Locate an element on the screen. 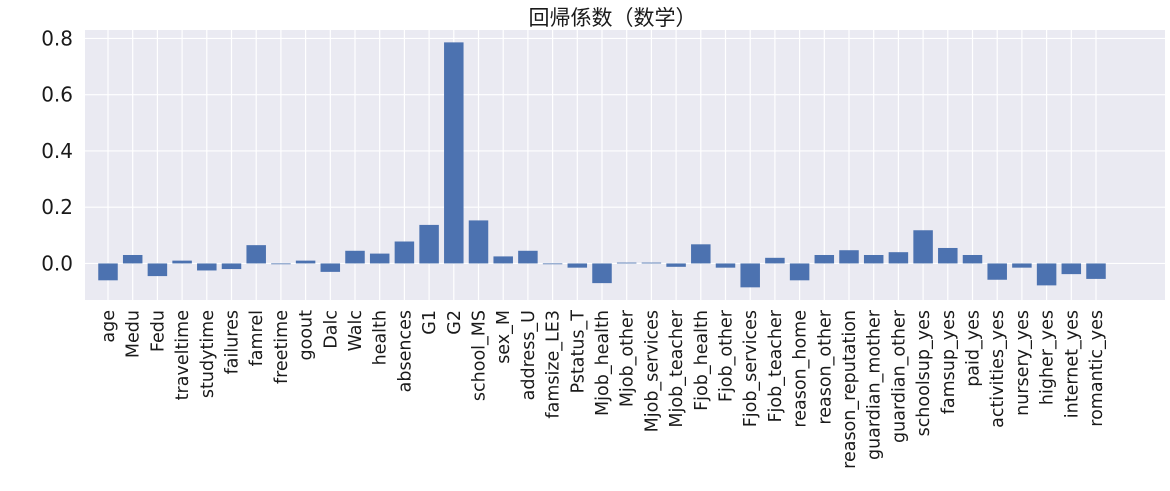 Image resolution: width=1170 pixels, height=491 pixels. bar-Dalc is located at coordinates (330, 267).